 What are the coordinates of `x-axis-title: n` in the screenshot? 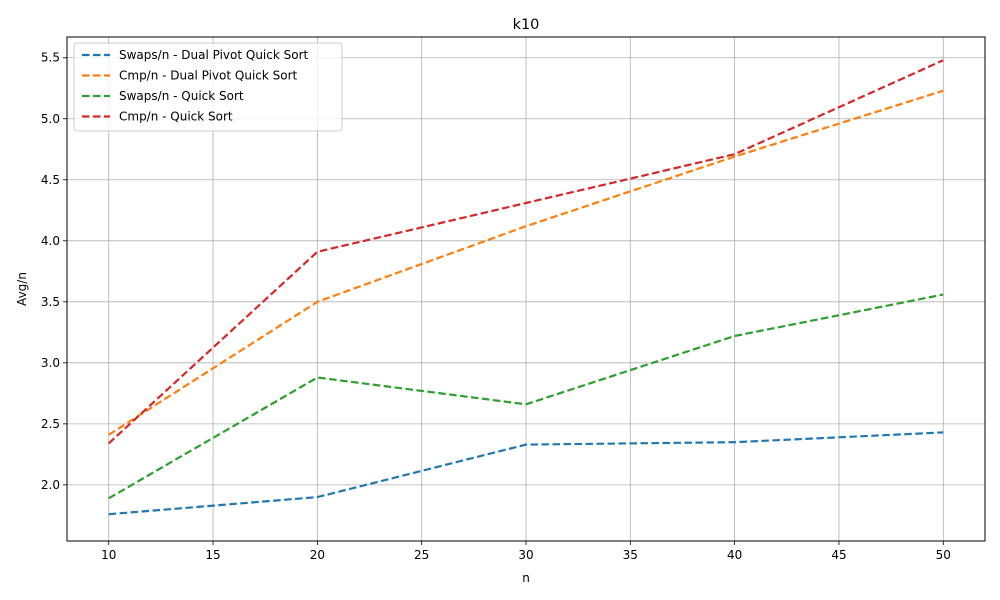 It's located at (526, 578).